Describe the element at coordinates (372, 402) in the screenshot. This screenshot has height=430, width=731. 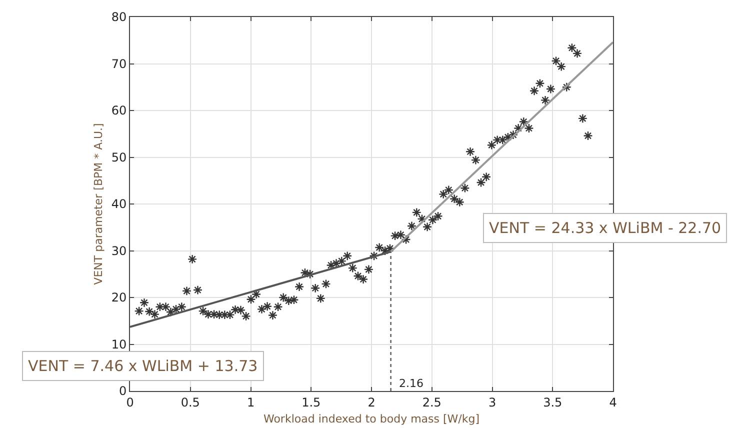
I see `x-tick-label: 2` at that location.